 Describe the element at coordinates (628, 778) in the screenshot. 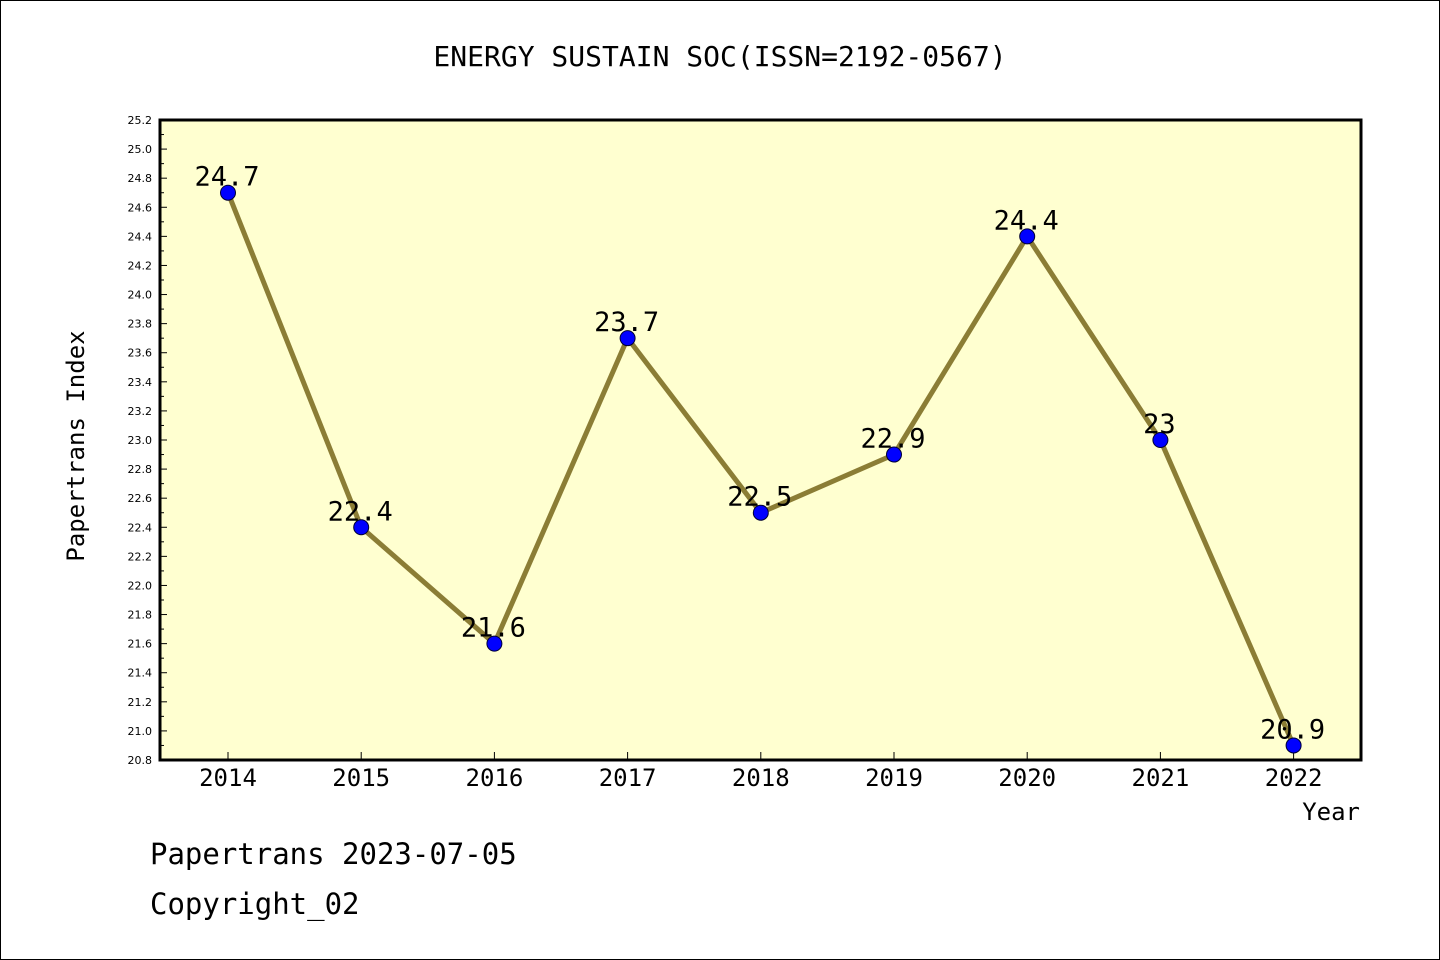

I see `x-tick-label: 2017` at that location.